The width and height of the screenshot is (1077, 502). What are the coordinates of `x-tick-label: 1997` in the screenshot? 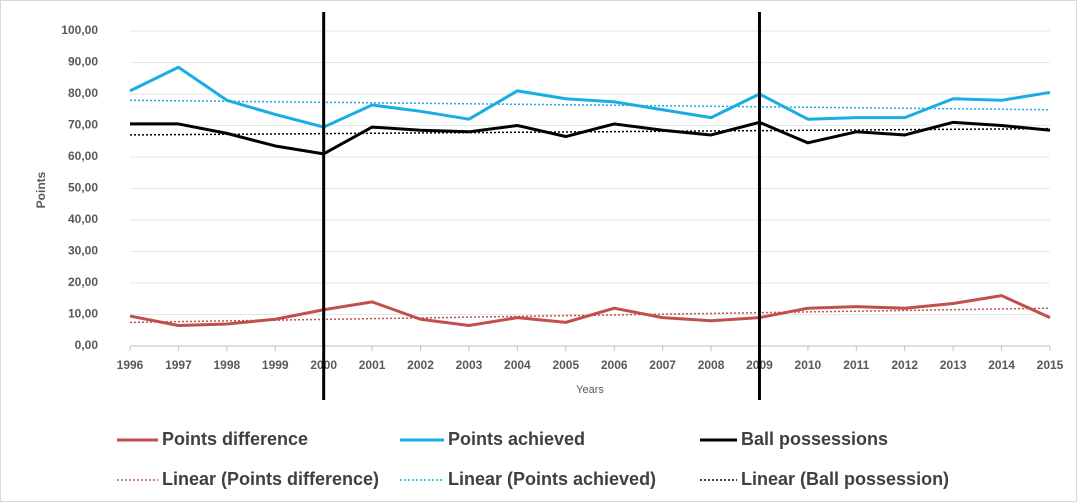 It's located at (178, 365).